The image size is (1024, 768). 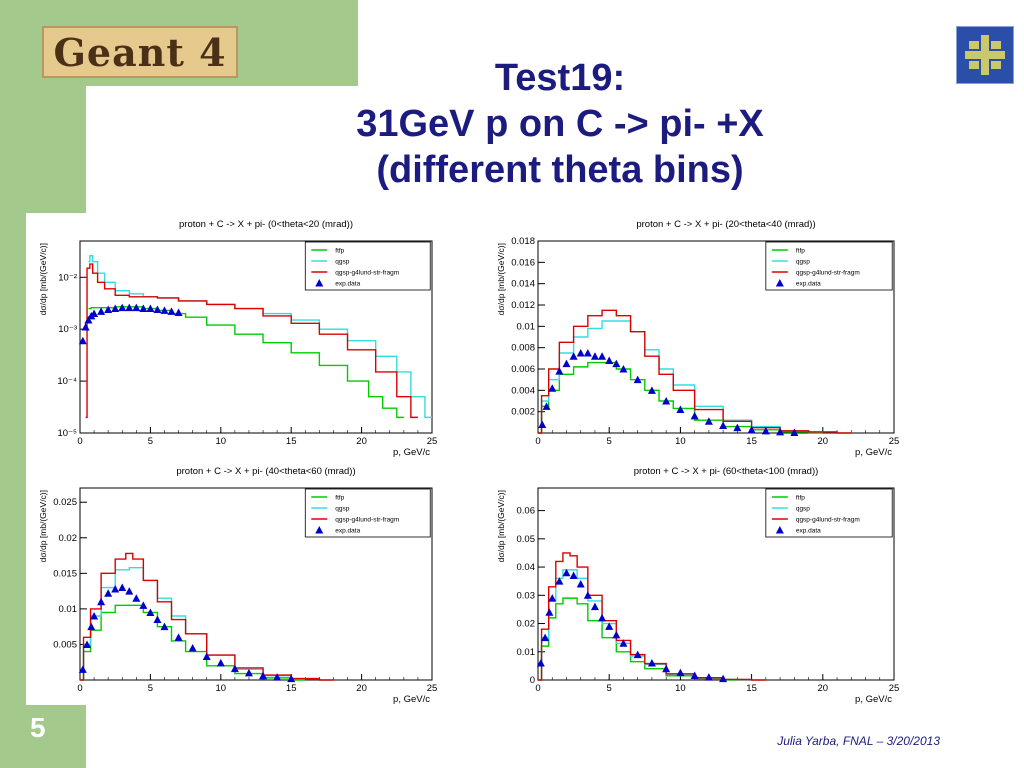 I want to click on title-line-1: Test19:, so click(x=560, y=78).